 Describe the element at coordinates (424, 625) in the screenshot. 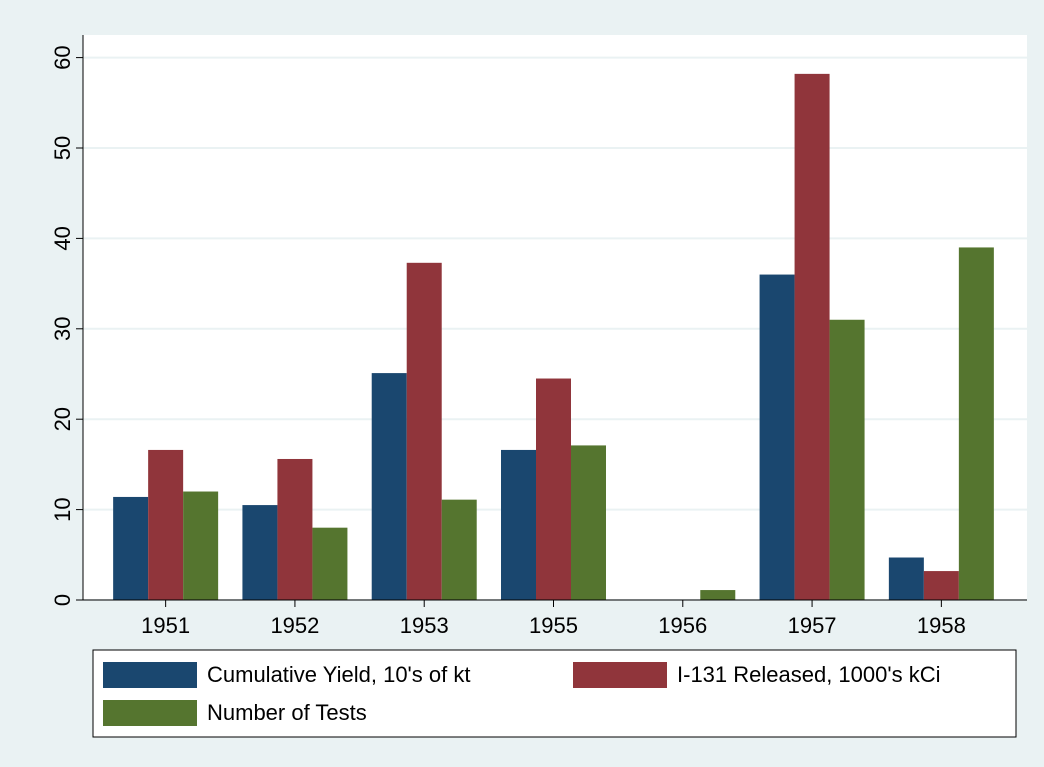

I see `x-tick-label: 1953` at that location.